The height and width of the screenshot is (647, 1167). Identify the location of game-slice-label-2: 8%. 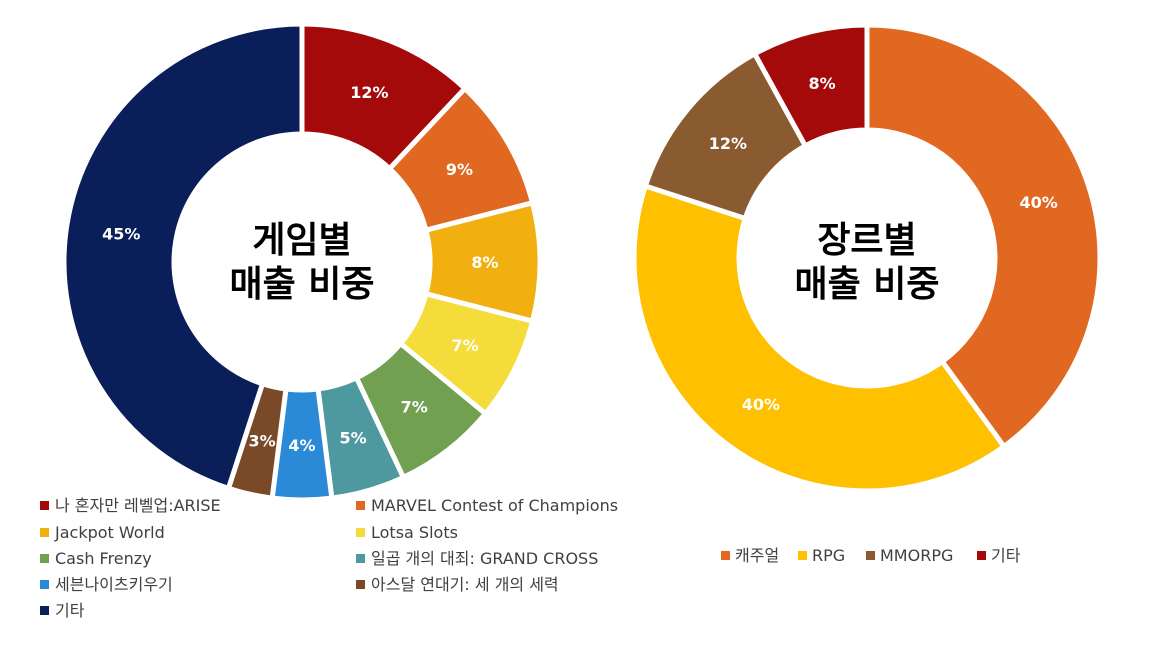
(484, 262).